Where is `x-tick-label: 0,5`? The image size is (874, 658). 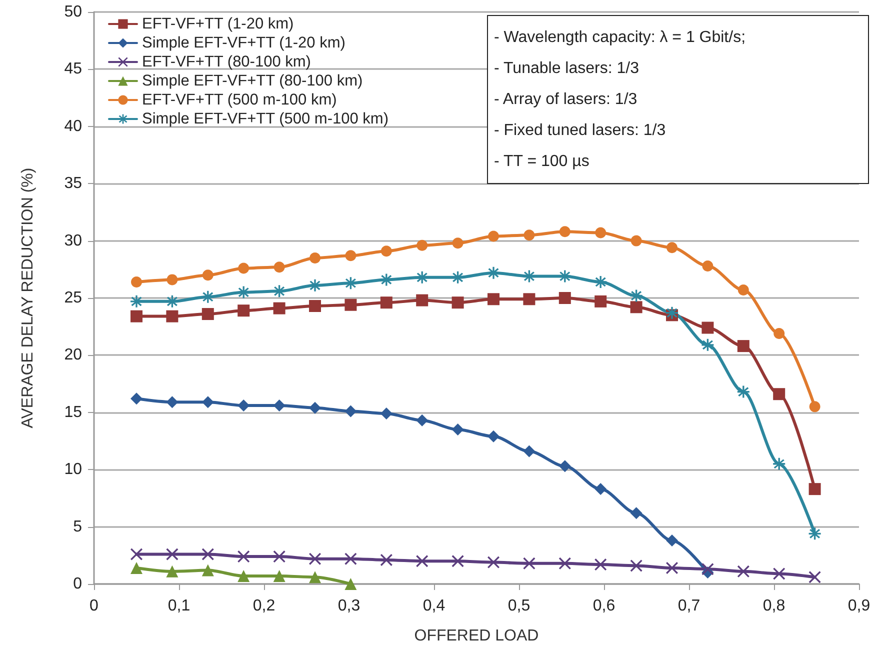
x-tick-label: 0,5 is located at coordinates (519, 606).